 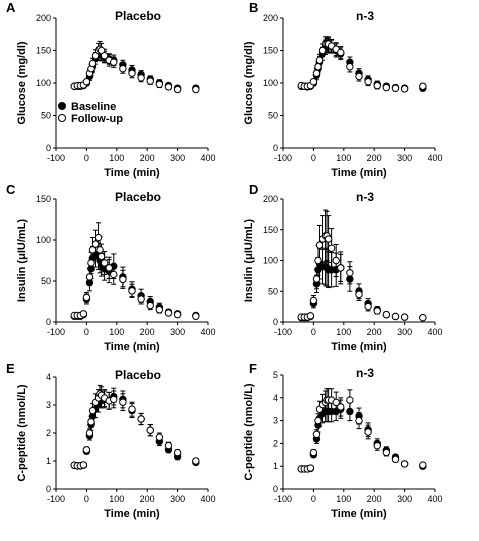 What do you see at coordinates (116, 332) in the screenshot?
I see `x-tick-label: 100` at bounding box center [116, 332].